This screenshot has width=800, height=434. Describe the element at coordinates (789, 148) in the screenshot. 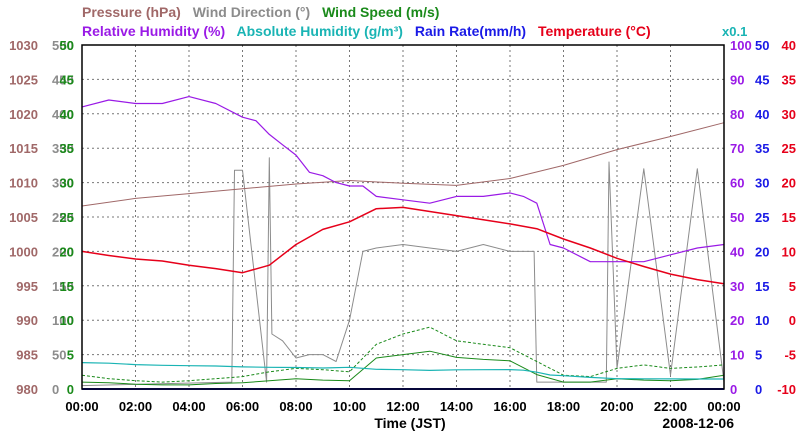

I see `tick-temperature: 25` at that location.